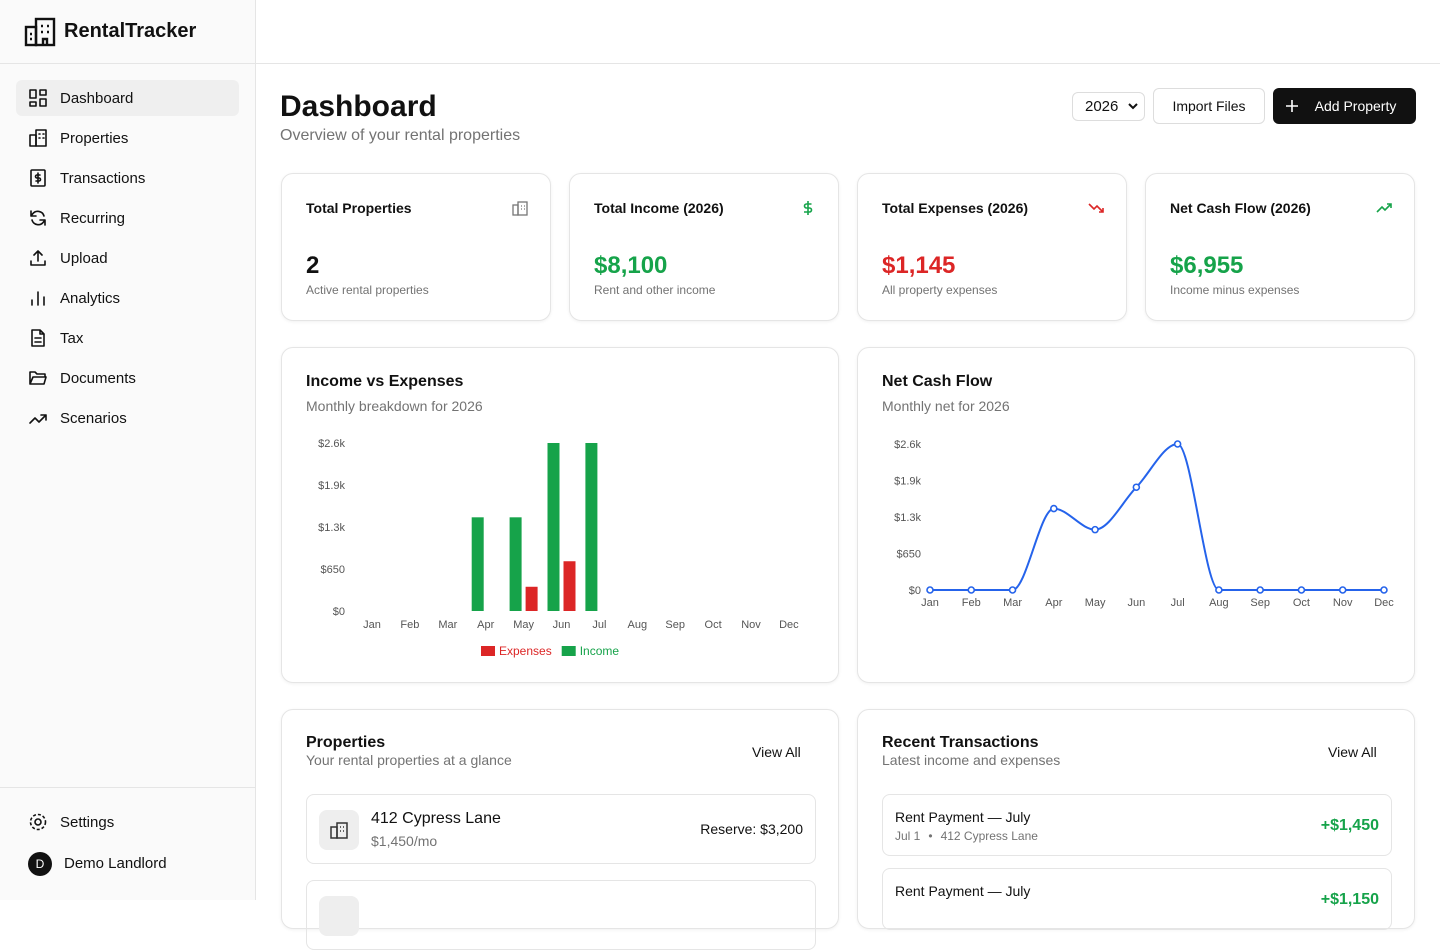 This screenshot has height=950, width=1440. I want to click on x-tick-label: May, so click(523, 625).